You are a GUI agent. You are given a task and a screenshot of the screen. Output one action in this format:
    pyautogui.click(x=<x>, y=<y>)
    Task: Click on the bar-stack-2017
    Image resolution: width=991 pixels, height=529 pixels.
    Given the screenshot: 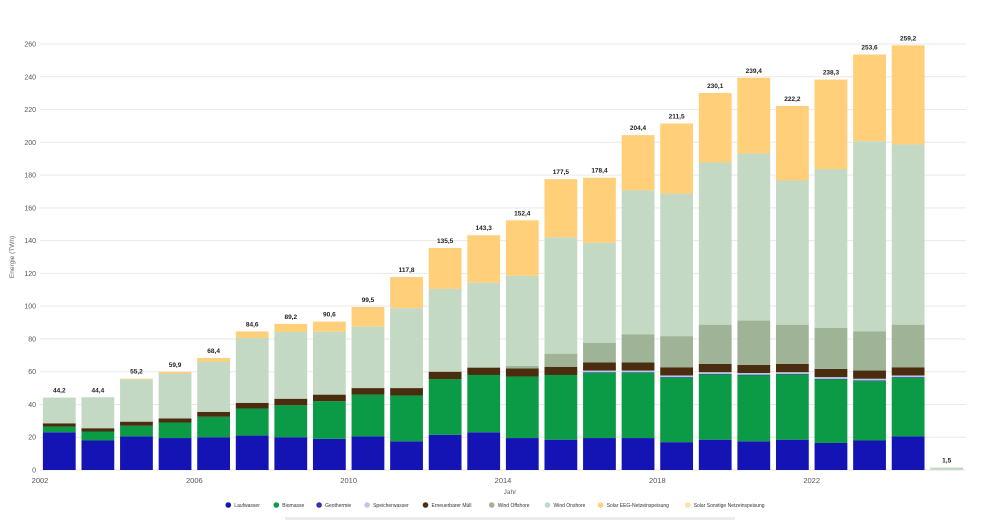 What is the action you would take?
    pyautogui.click(x=638, y=302)
    